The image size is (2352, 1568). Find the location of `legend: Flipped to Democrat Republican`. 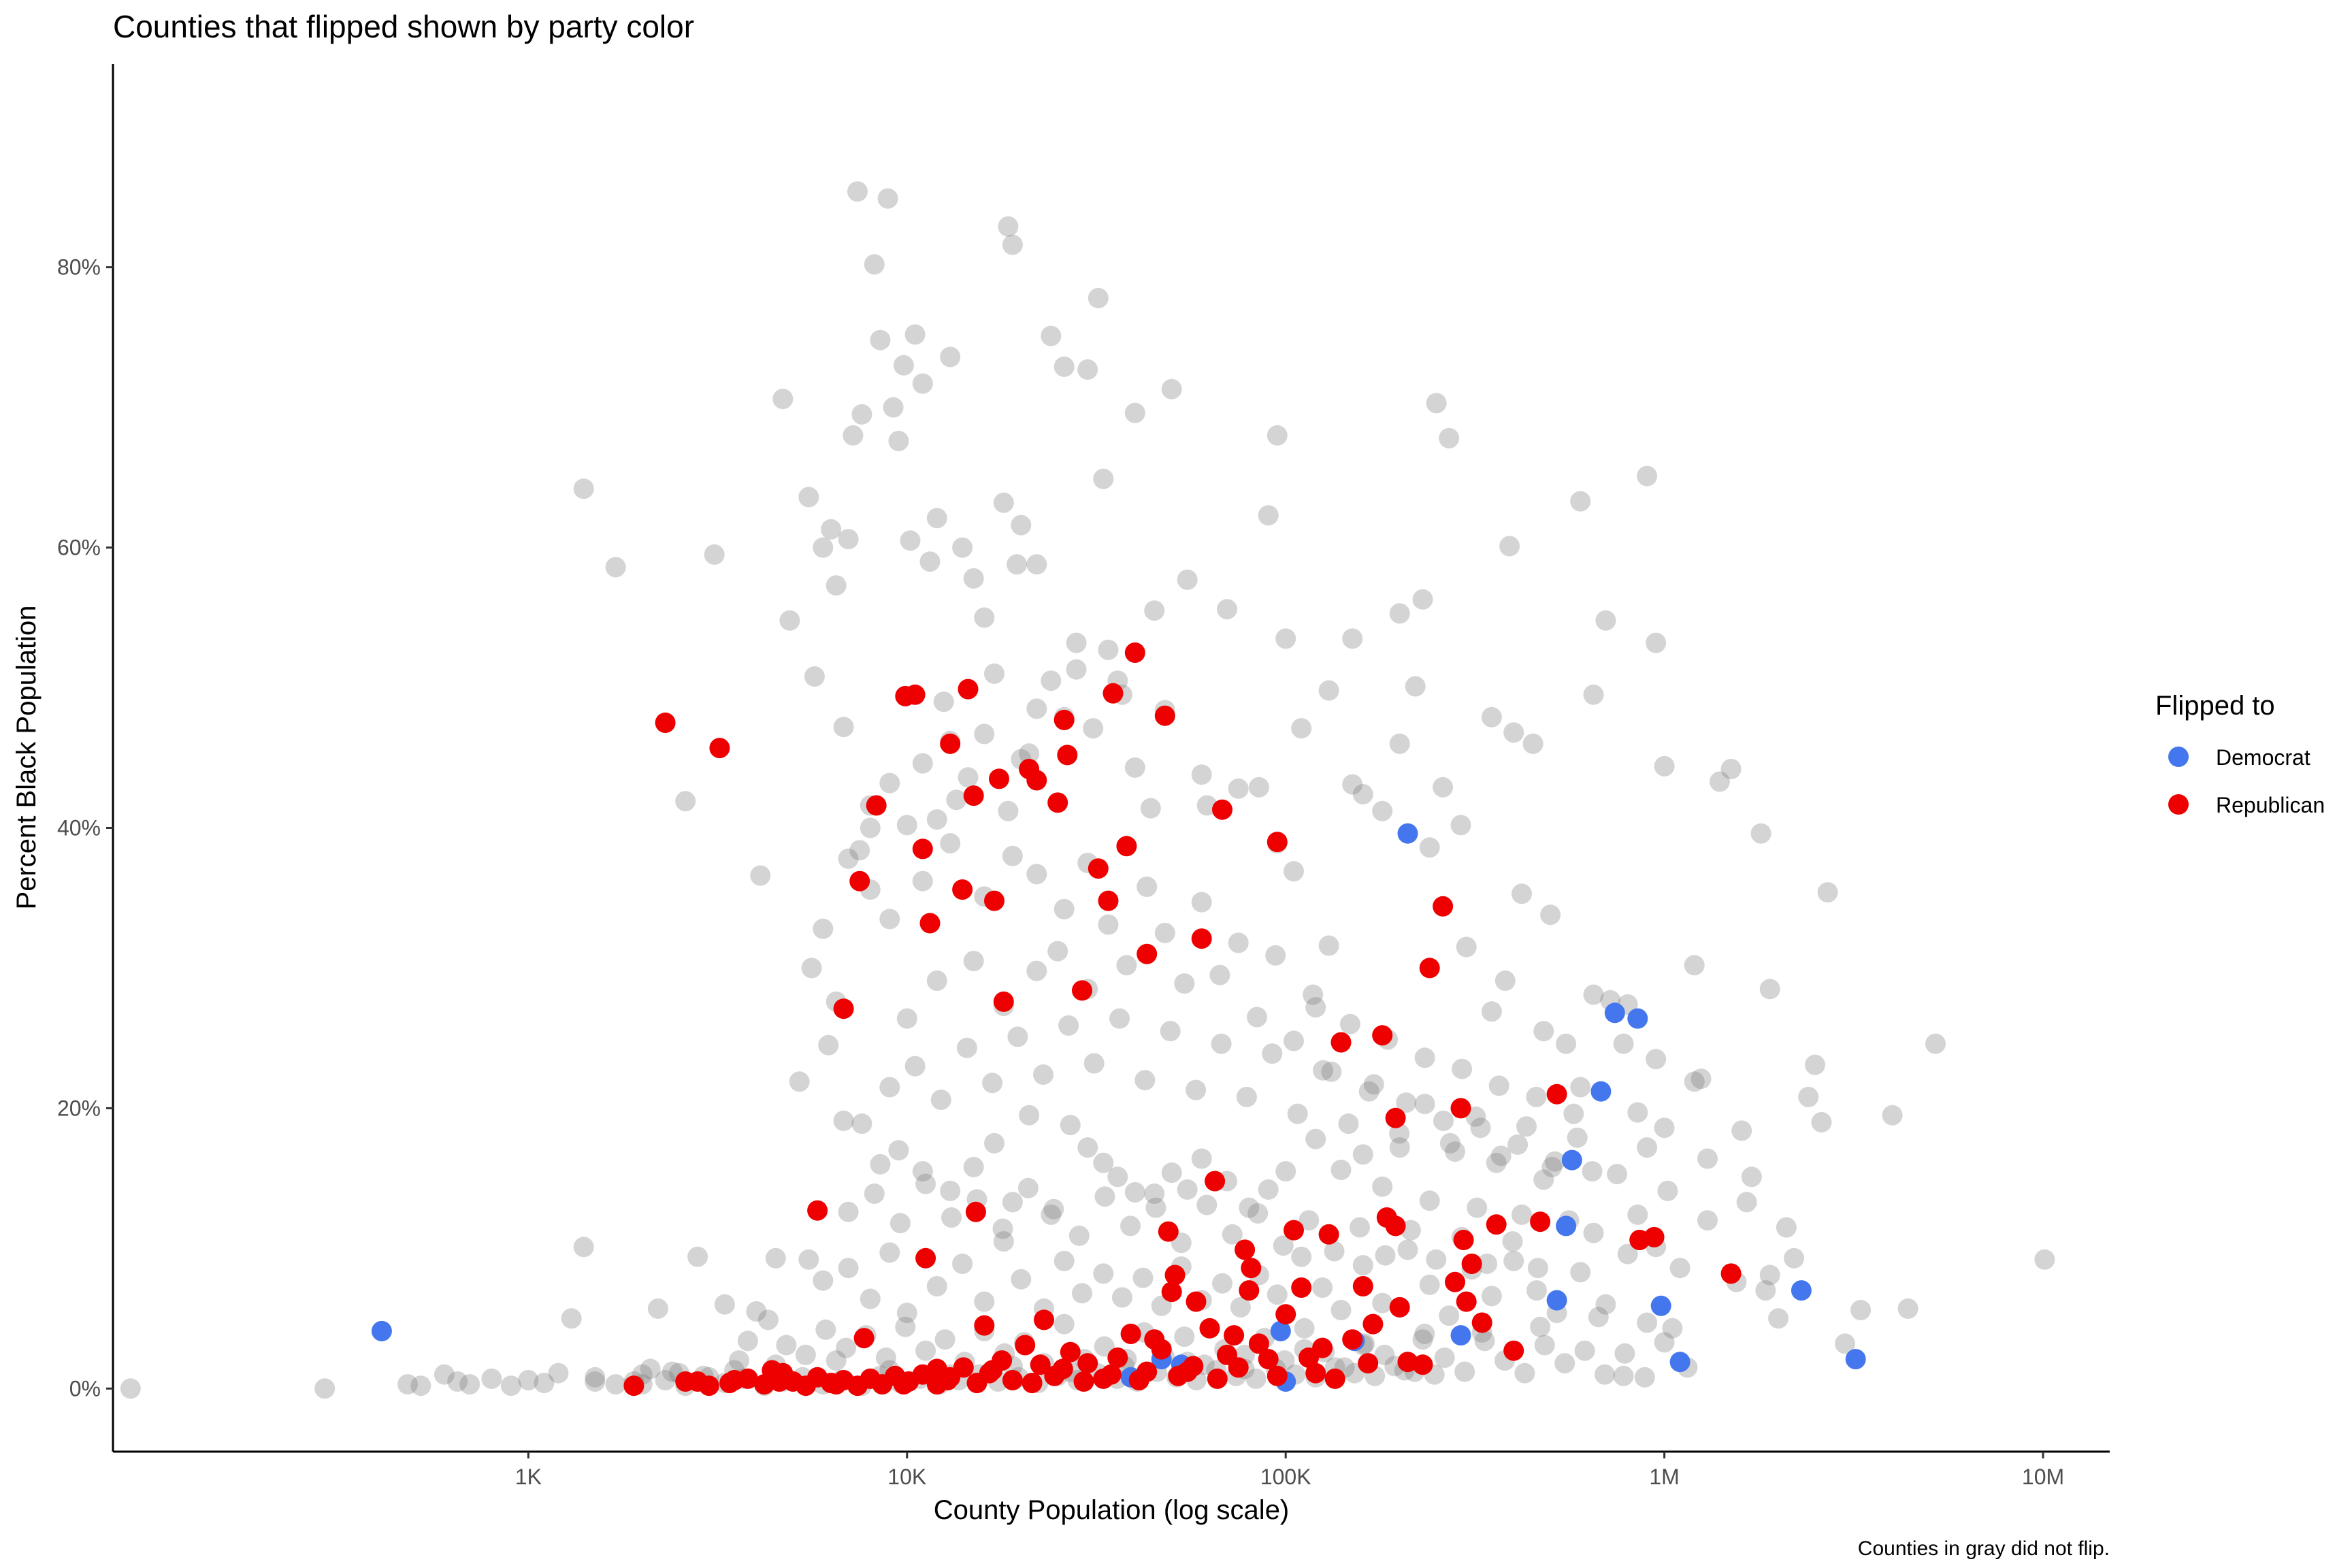

legend: Flipped to Democrat Republican is located at coordinates (2240, 754).